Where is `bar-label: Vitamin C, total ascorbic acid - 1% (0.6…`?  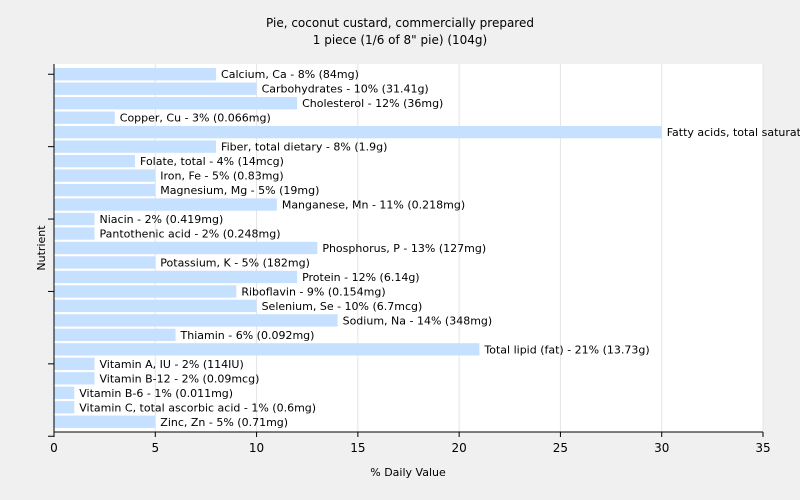 bar-label: Vitamin C, total ascorbic acid - 1% (0.6… is located at coordinates (197, 407).